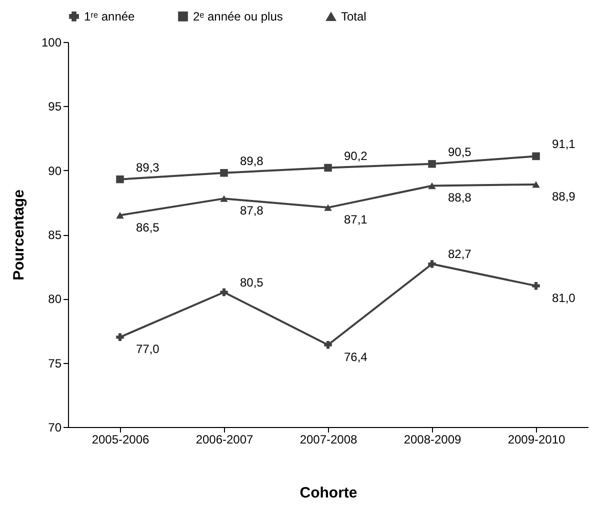  Describe the element at coordinates (19, 235) in the screenshot. I see `y-axis-title: Pourcentage` at that location.